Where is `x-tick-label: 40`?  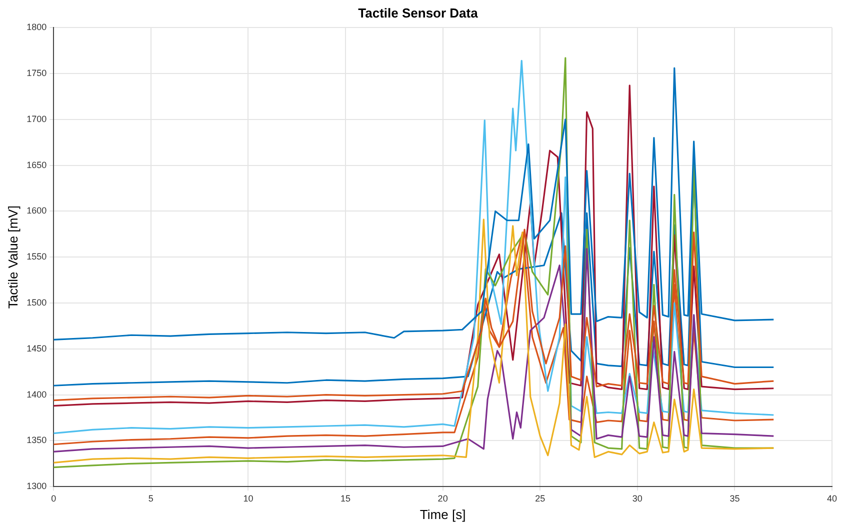 x-tick-label: 40 is located at coordinates (832, 498).